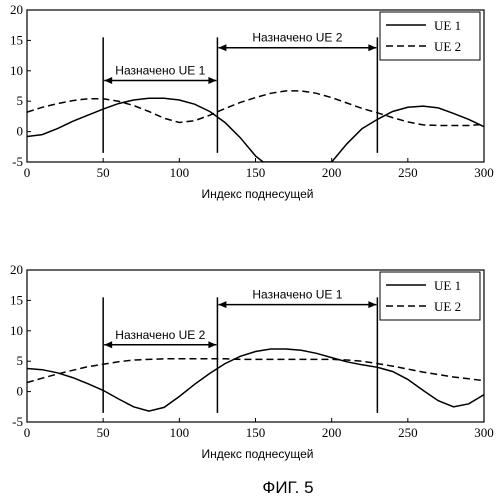 This screenshot has height=500, width=504. I want to click on chart-2-legend-box, so click(430, 296).